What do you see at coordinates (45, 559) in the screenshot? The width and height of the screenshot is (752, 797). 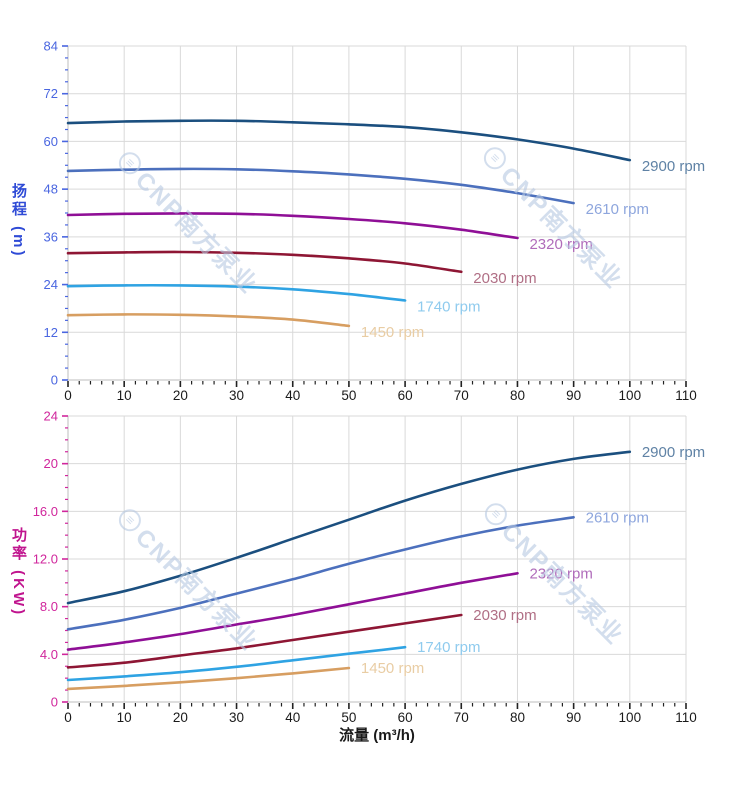 I see `y-tick-label: 12.0` at bounding box center [45, 559].